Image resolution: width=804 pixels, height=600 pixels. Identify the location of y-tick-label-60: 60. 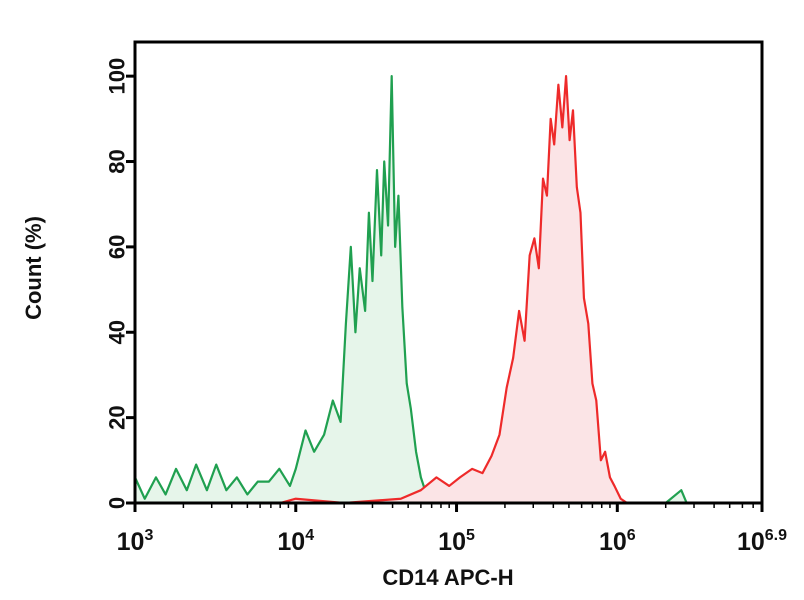
(117, 247).